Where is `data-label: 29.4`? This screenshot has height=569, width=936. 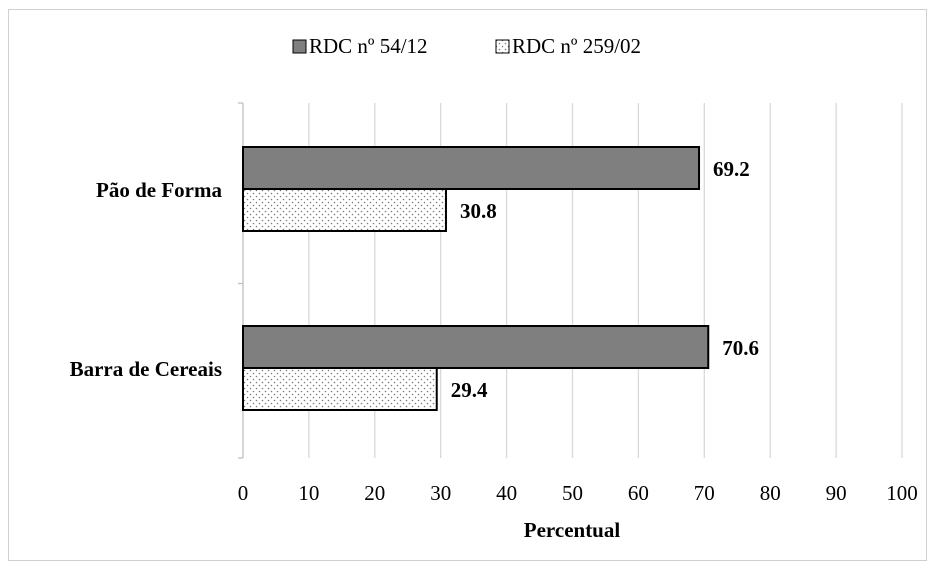 data-label: 29.4 is located at coordinates (469, 390).